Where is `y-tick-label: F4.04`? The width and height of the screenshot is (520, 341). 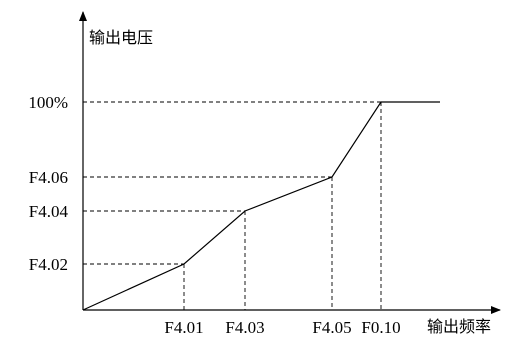
y-tick-label: F4.04 is located at coordinates (49, 211).